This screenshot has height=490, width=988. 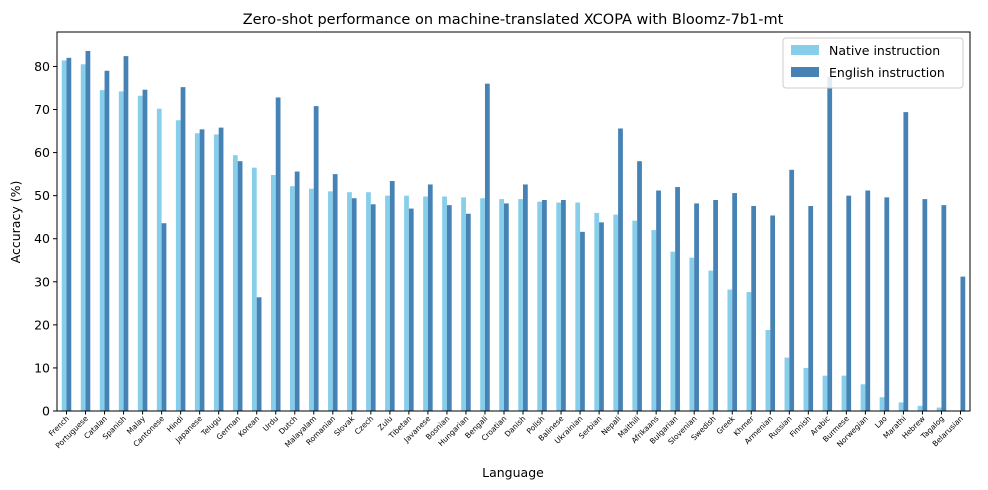 I want to click on bar-native-tagalog, so click(x=939, y=409).